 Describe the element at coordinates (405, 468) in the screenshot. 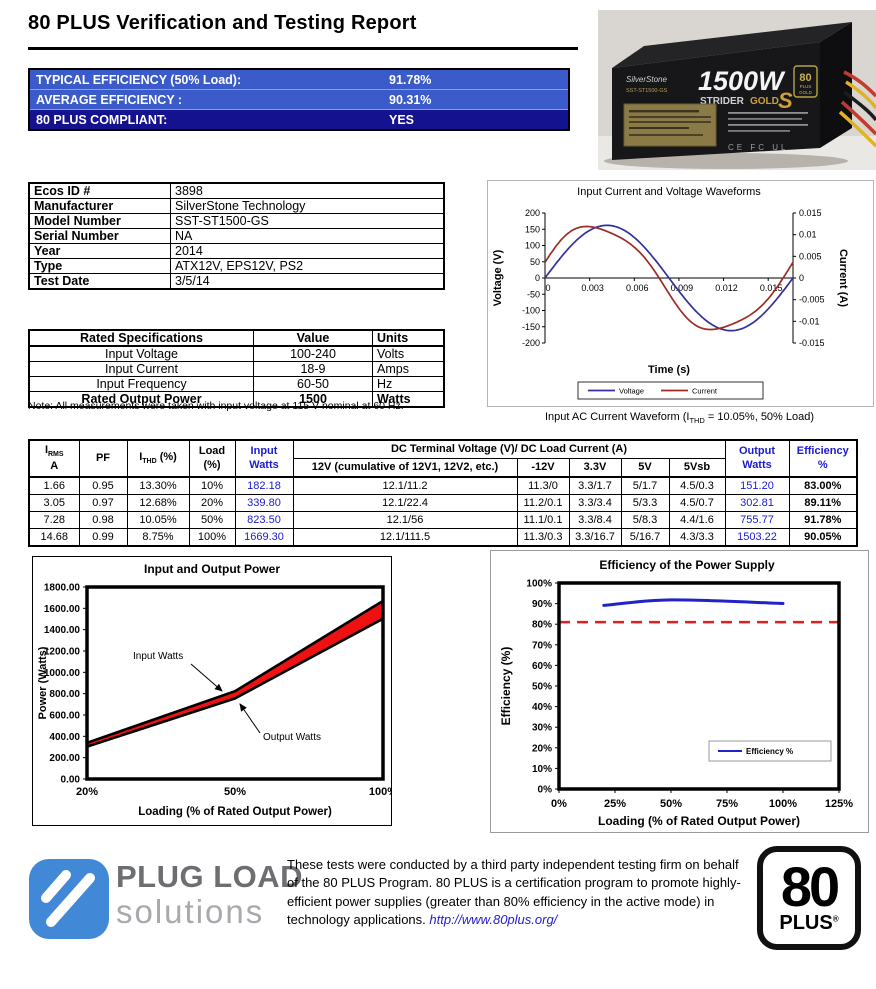

I see `column-header-12v: 12V (cumulative of 12V1, 12V2, etc.)` at that location.